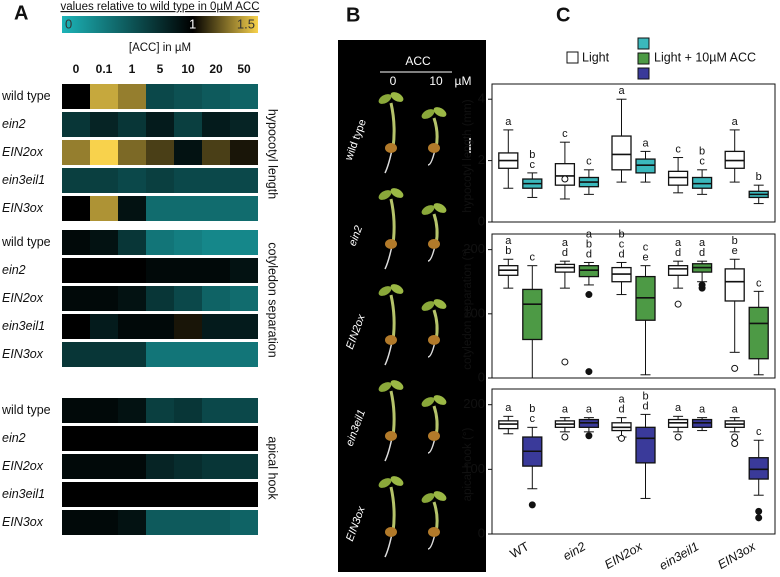 This screenshot has height=577, width=780. Describe the element at coordinates (26, 242) in the screenshot. I see `row-label: wild type` at that location.